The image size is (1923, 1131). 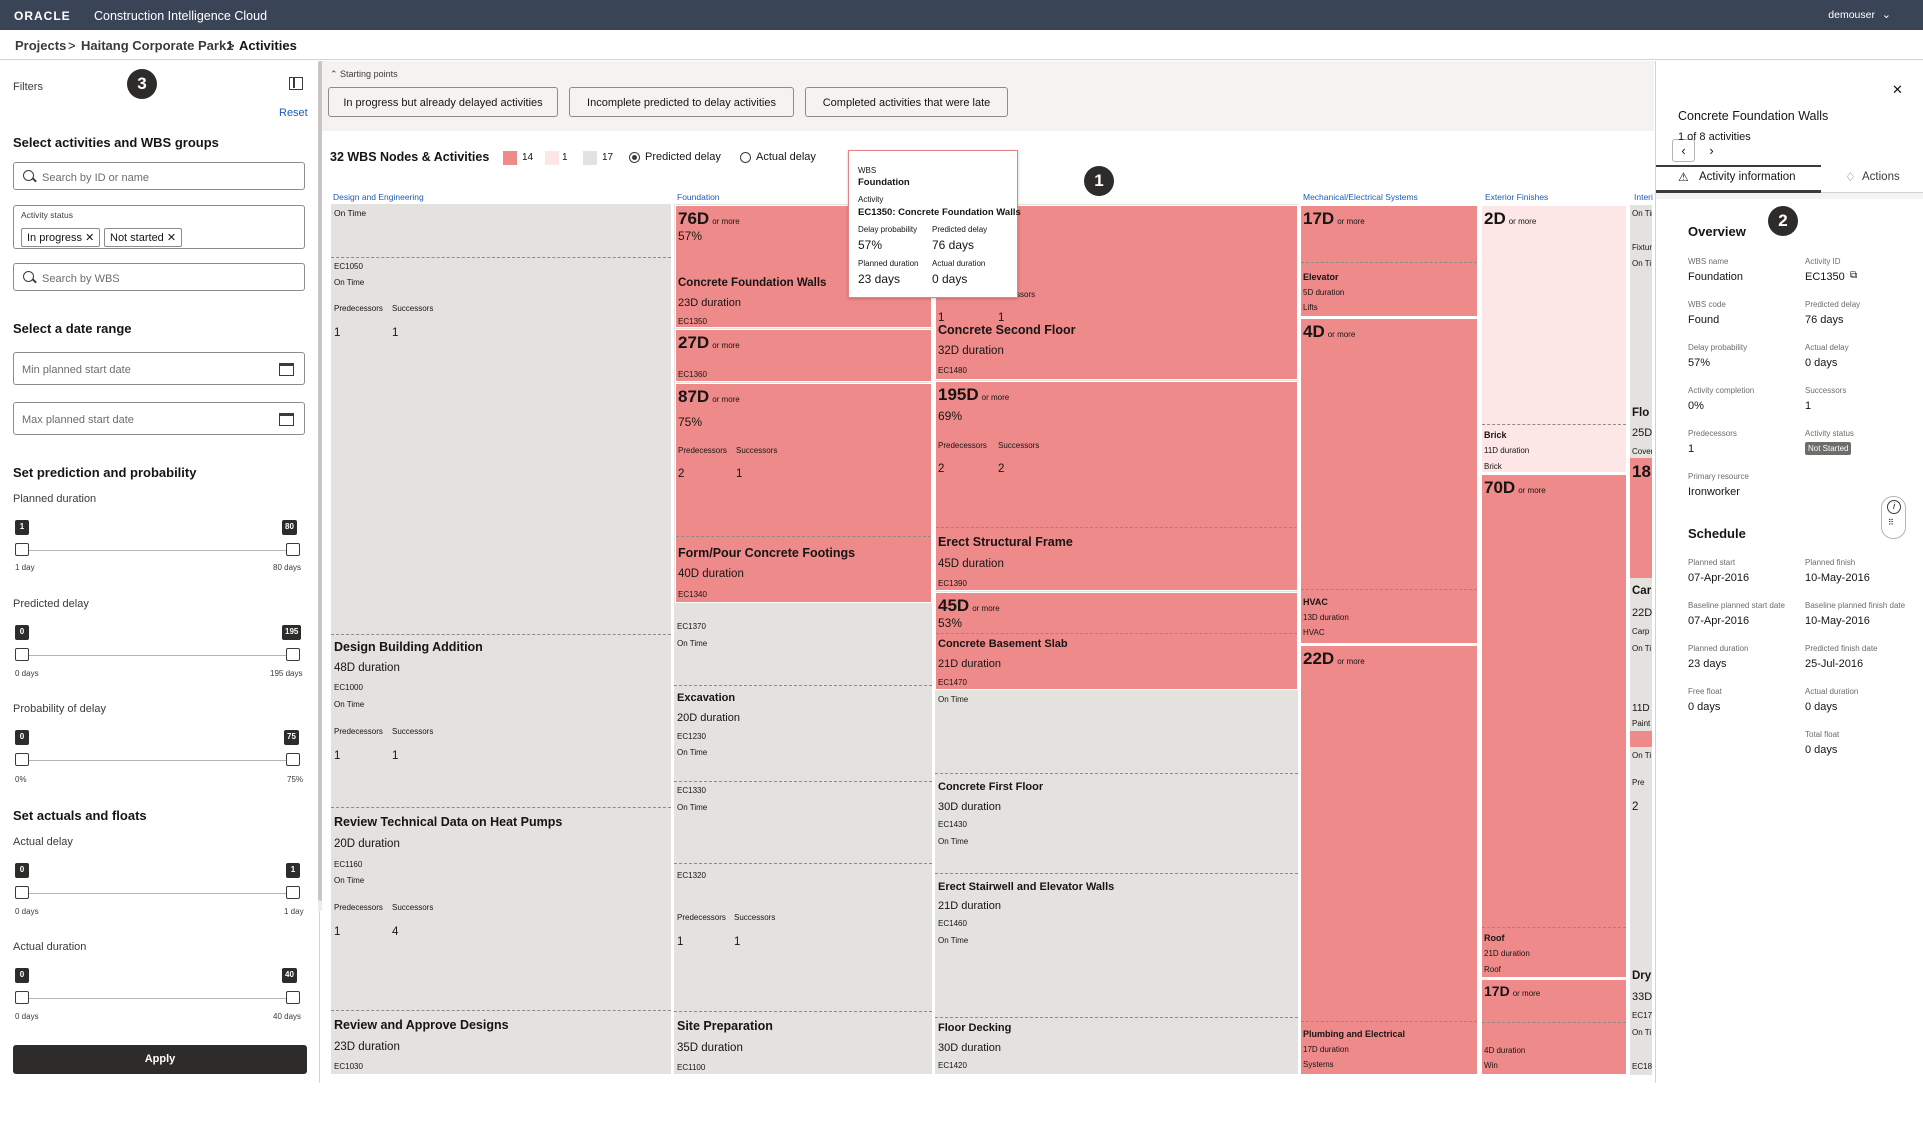 I want to click on callout-badge-2: 2, so click(x=1783, y=221).